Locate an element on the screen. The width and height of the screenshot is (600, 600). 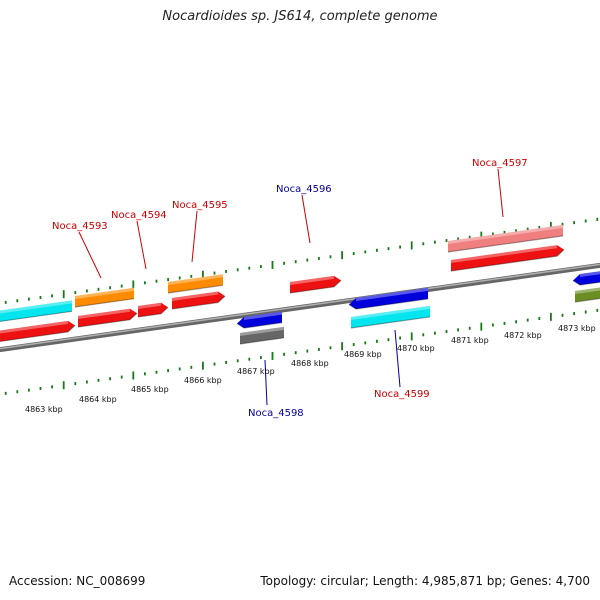
scale-label: 4872 kbp is located at coordinates (523, 335).